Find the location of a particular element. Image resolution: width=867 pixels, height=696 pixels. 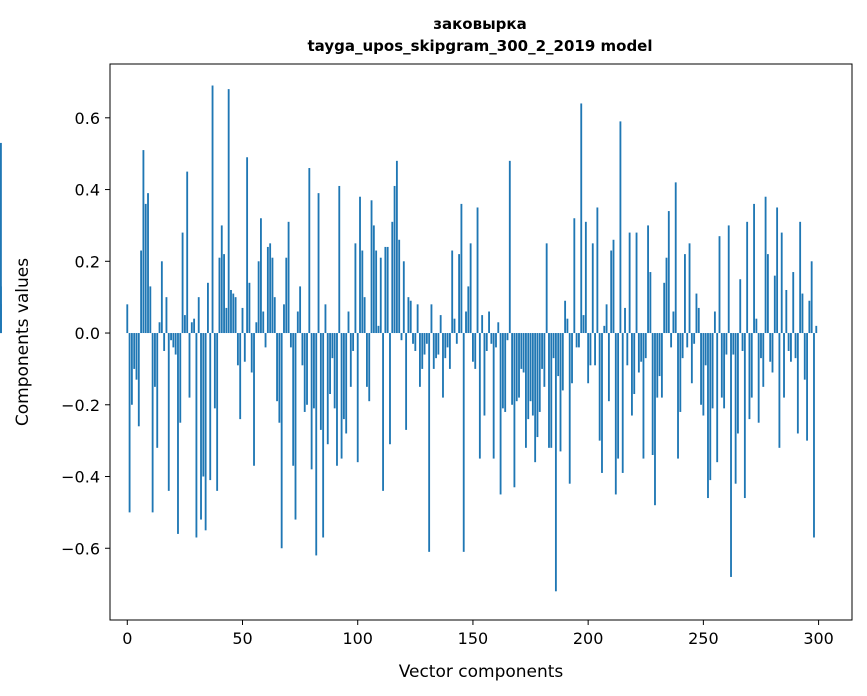

x-axis-ticks: 0 50 100 150 200 250 300 is located at coordinates (478, 634).